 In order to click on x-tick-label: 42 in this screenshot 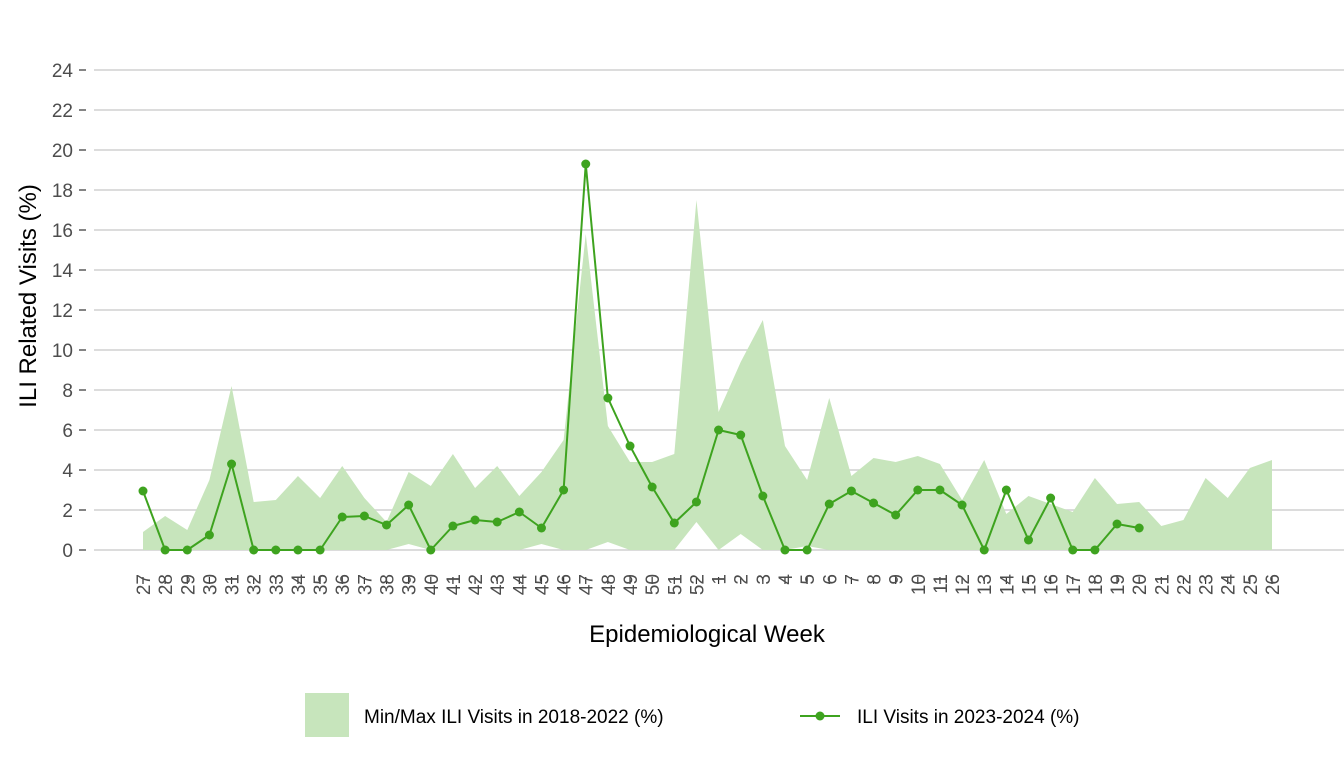, I will do `click(476, 584)`.